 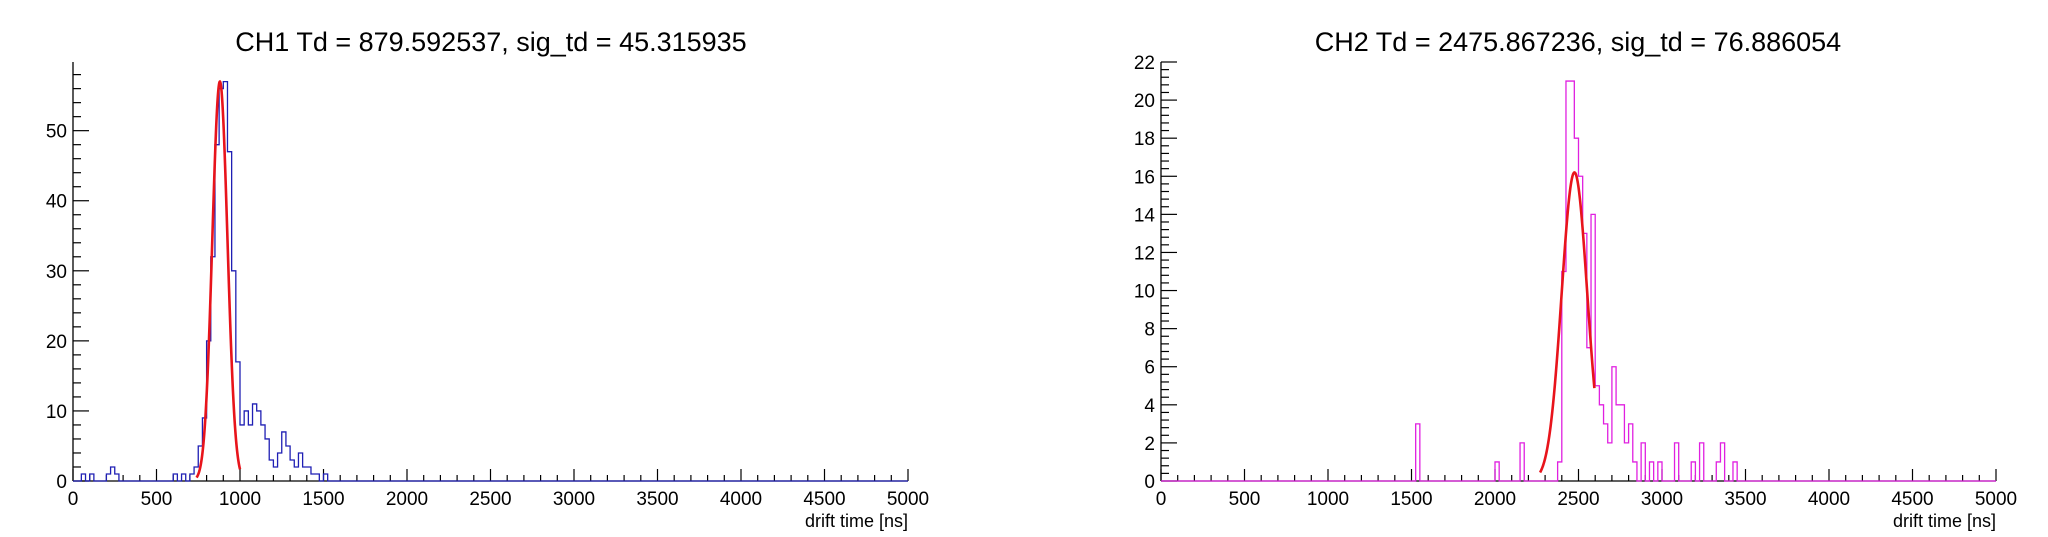 What do you see at coordinates (490, 42) in the screenshot?
I see `chart-title: CH1 Td = 879.592537, sig_td = 45.315935` at bounding box center [490, 42].